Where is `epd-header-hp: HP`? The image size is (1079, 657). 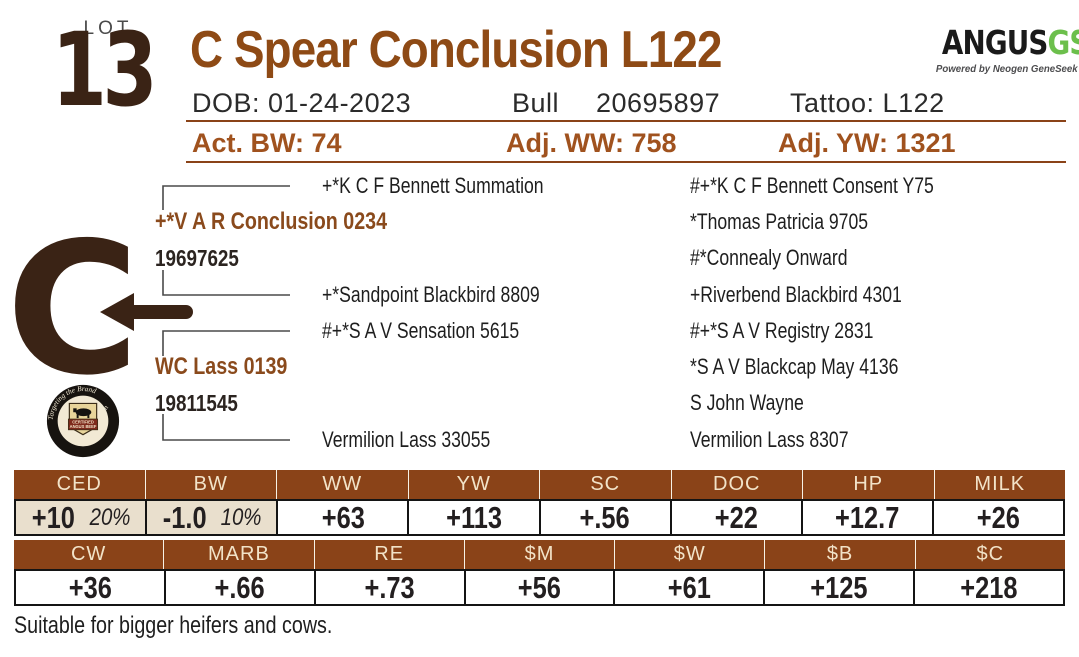
epd-header-hp: HP is located at coordinates (868, 484).